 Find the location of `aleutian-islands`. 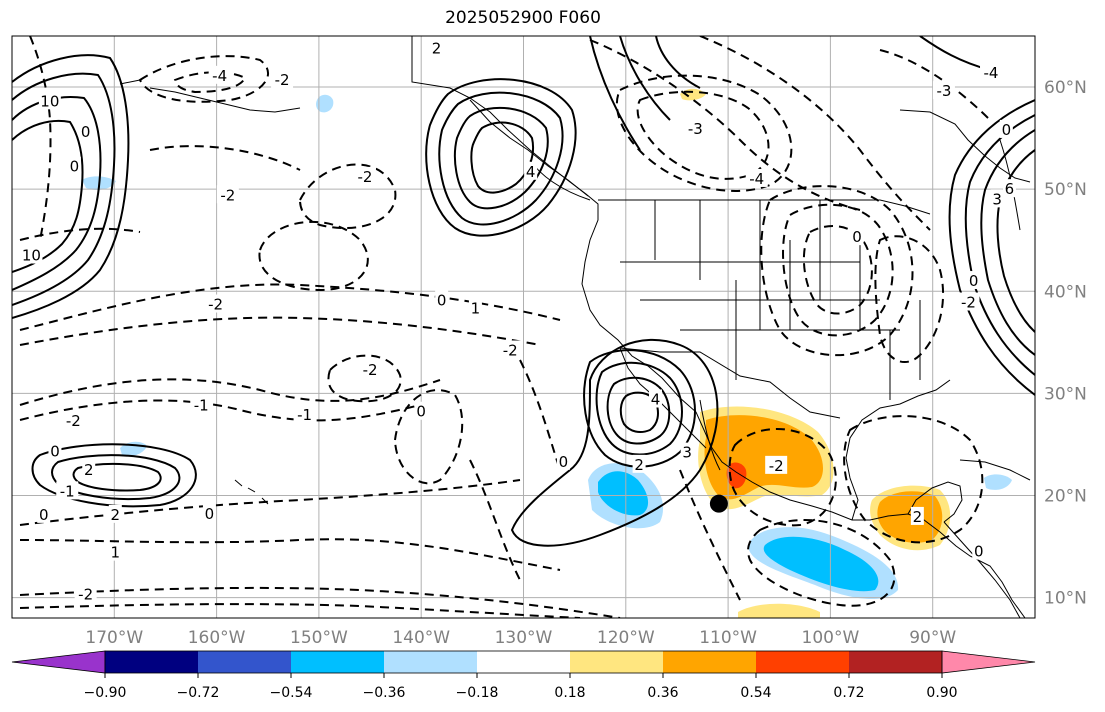

aleutian-islands is located at coordinates (210, 96).